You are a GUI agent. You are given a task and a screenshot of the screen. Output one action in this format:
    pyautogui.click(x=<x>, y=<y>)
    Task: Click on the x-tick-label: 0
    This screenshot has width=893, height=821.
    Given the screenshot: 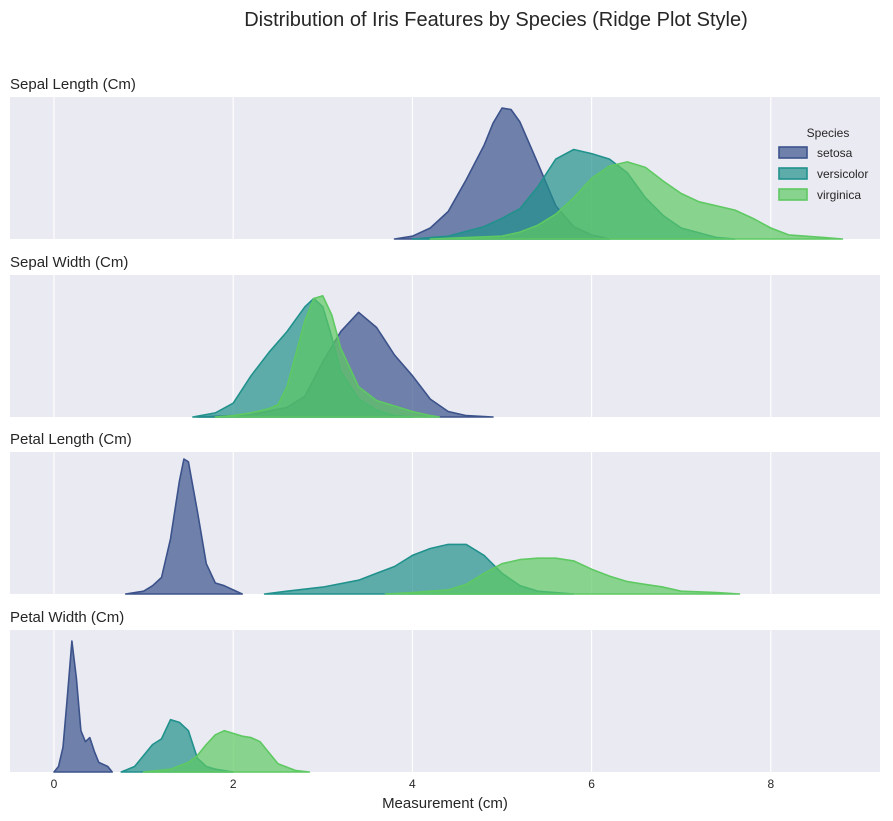 What is the action you would take?
    pyautogui.click(x=54, y=784)
    